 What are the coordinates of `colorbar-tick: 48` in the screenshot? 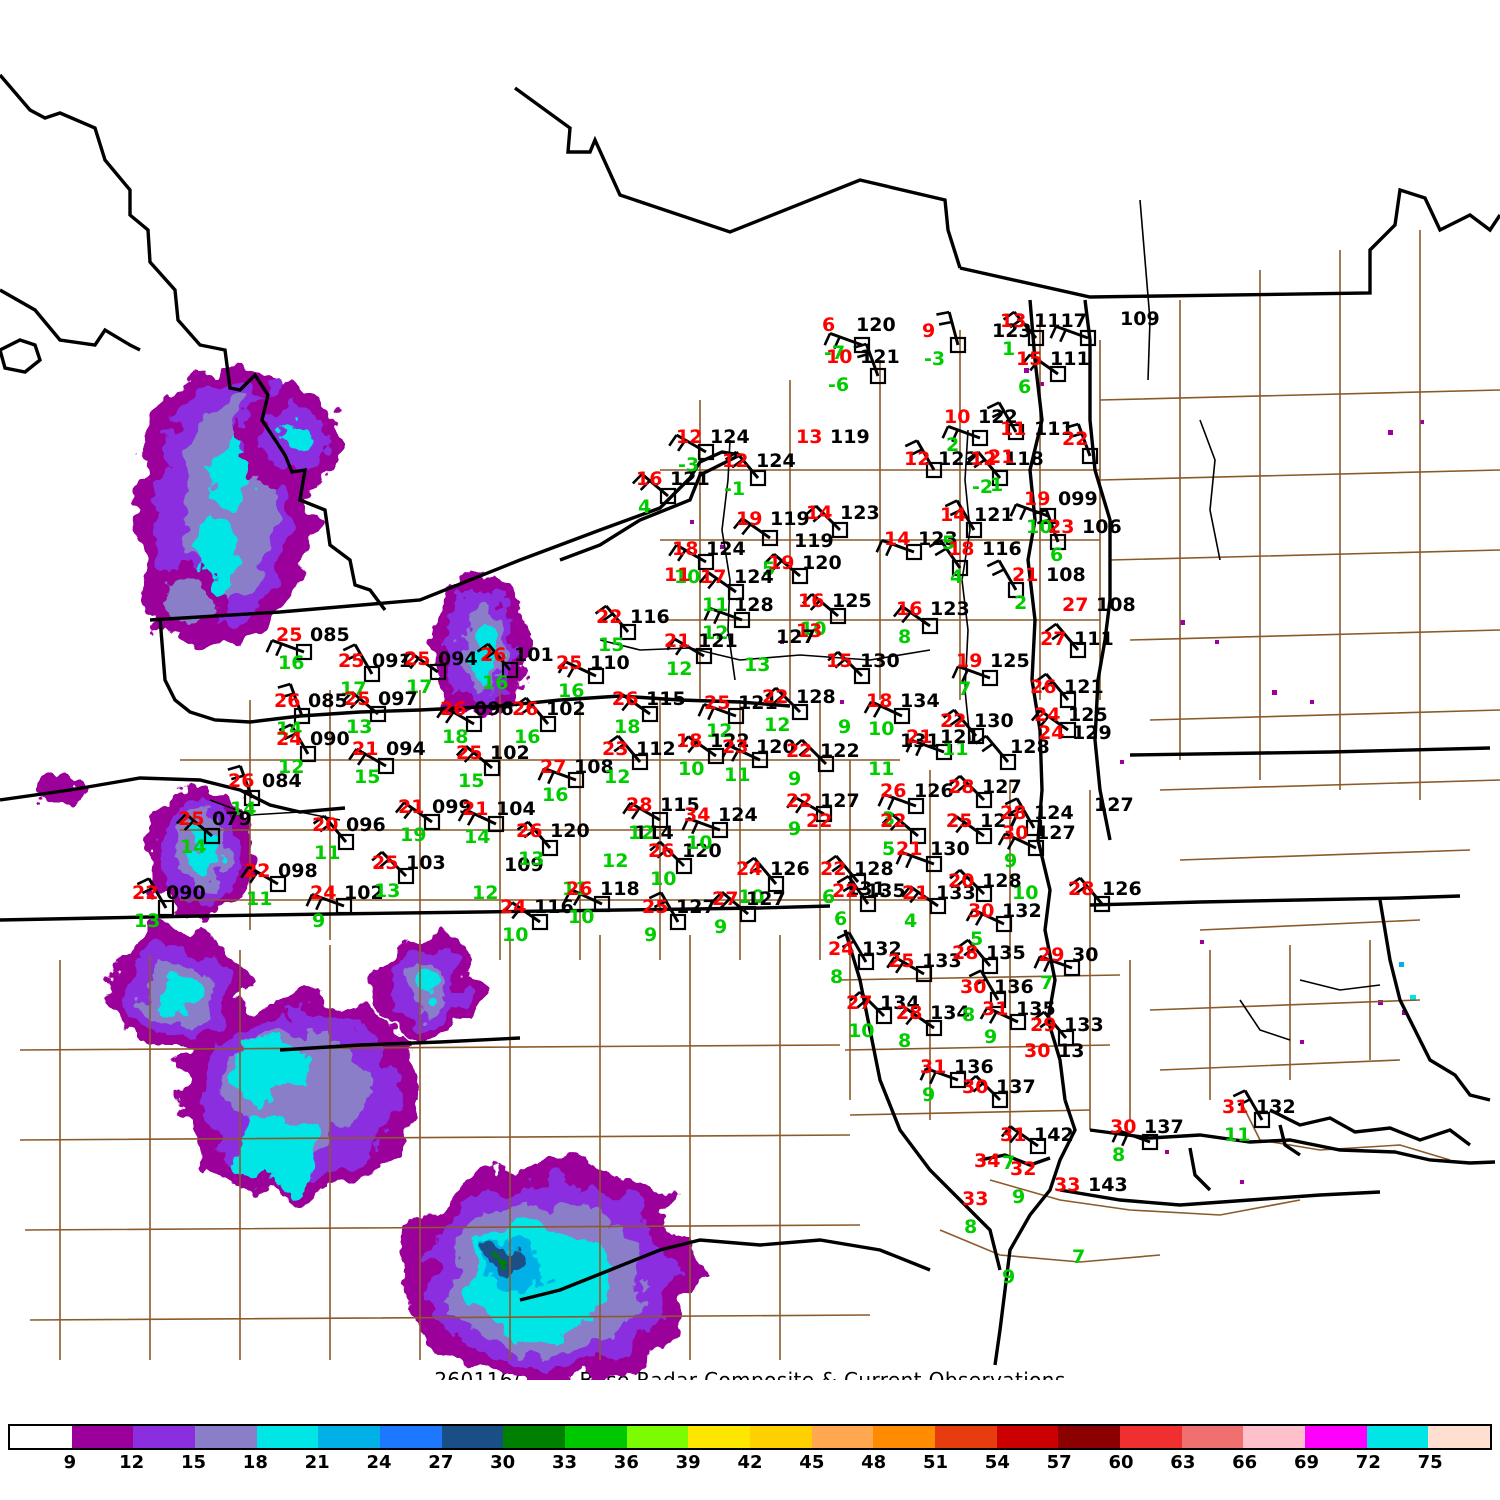 It's located at (874, 1462).